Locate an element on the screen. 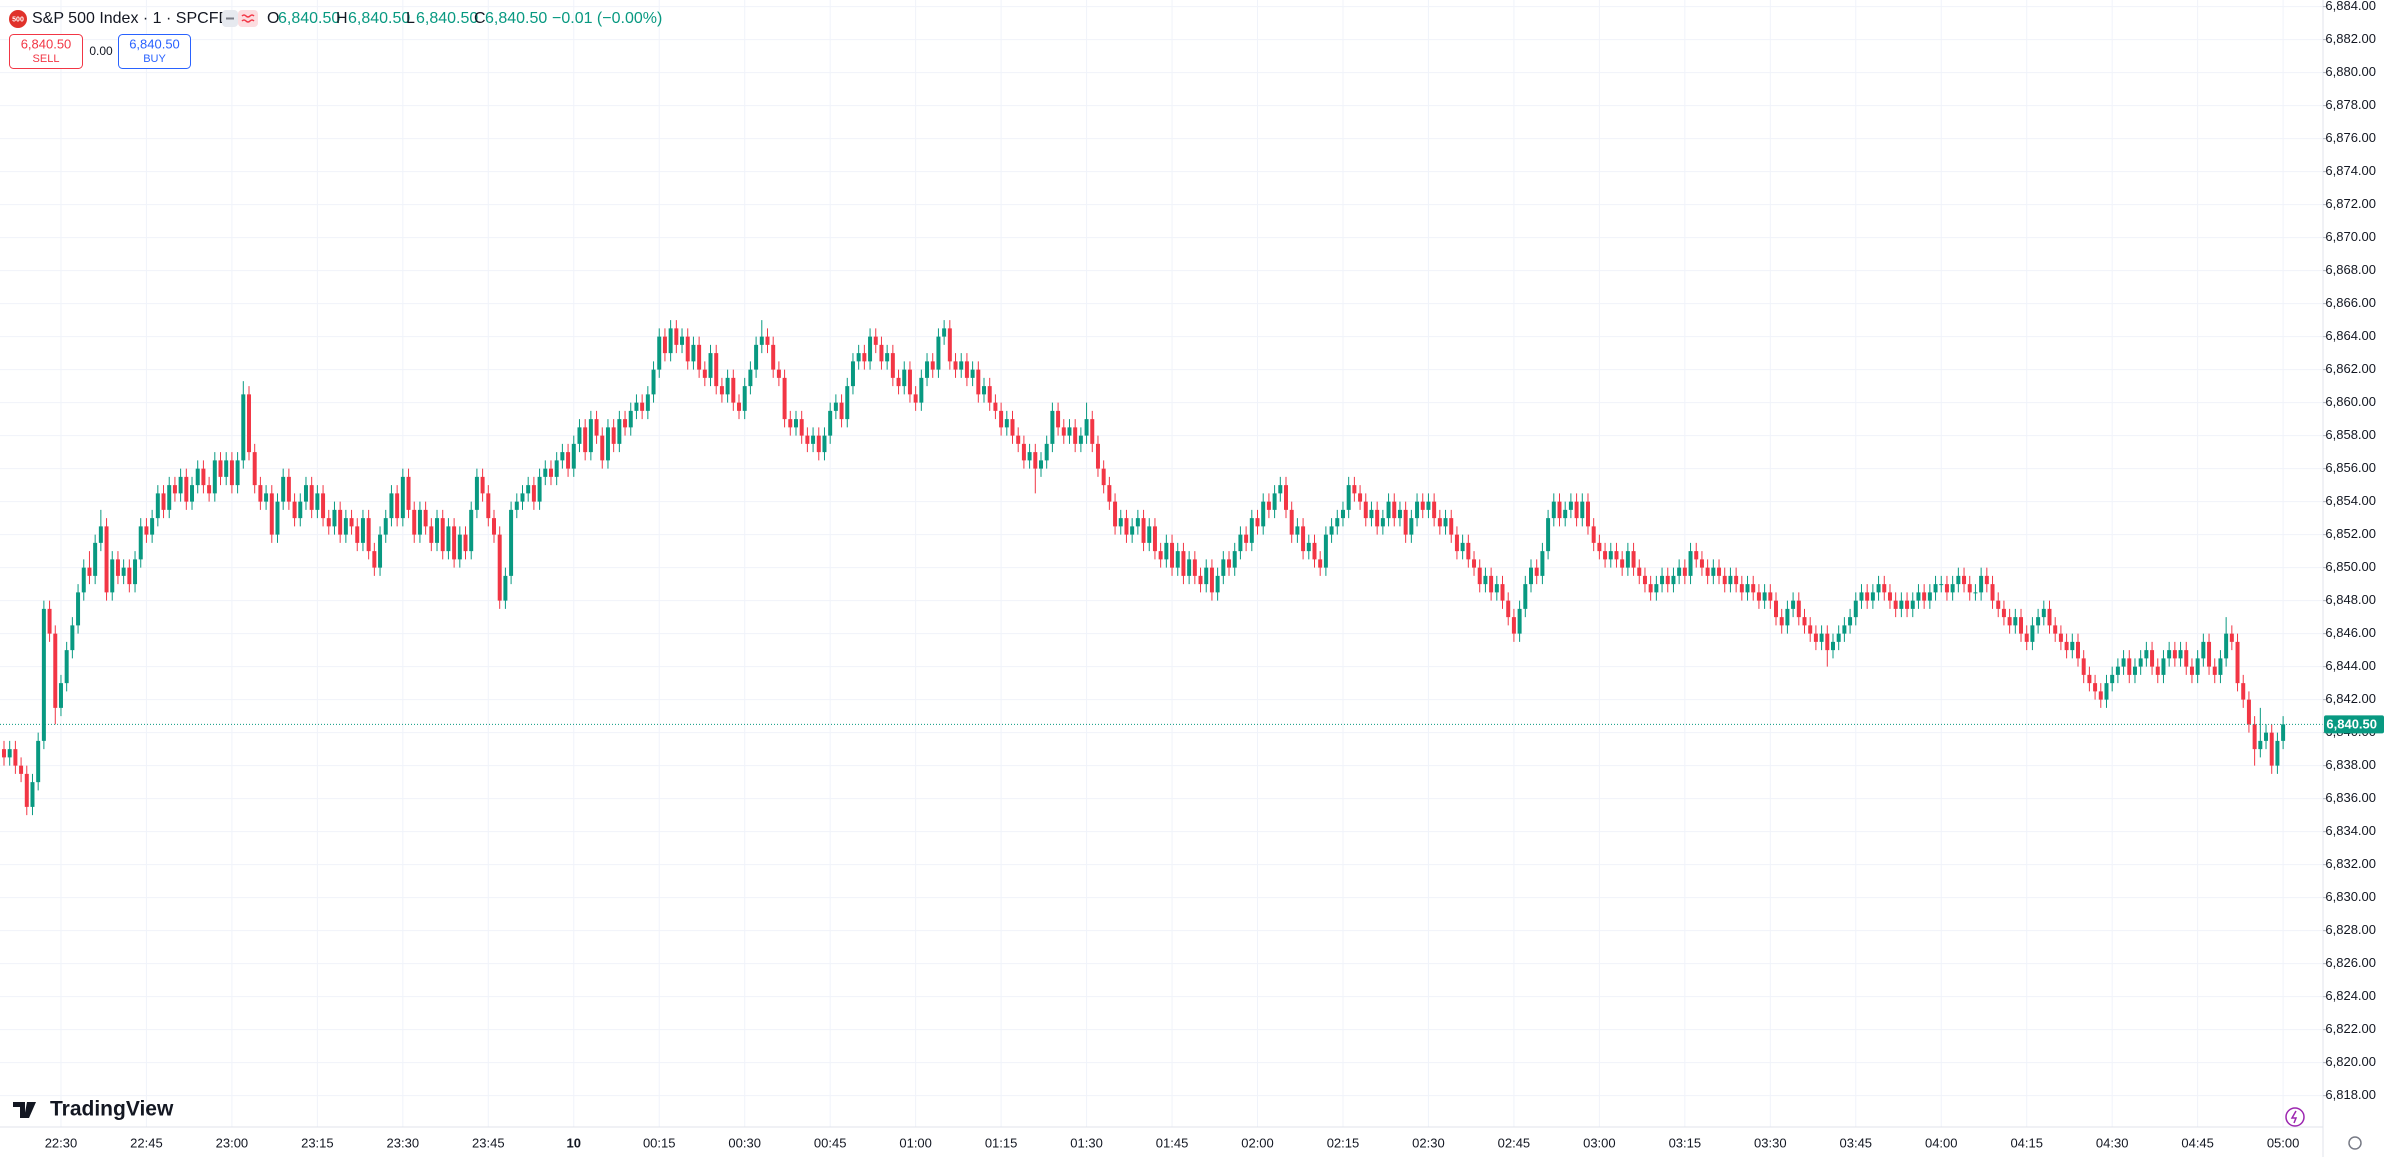 This screenshot has width=2388, height=1157. x-tick-label: 01:30 is located at coordinates (1086, 1142).